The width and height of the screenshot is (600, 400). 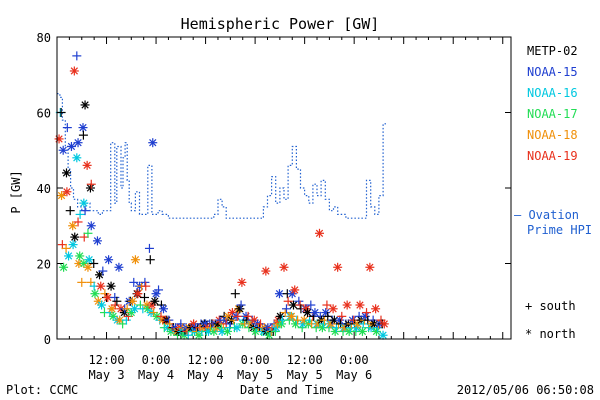 I want to click on legend-entry: NOAA-16, so click(x=552, y=93).